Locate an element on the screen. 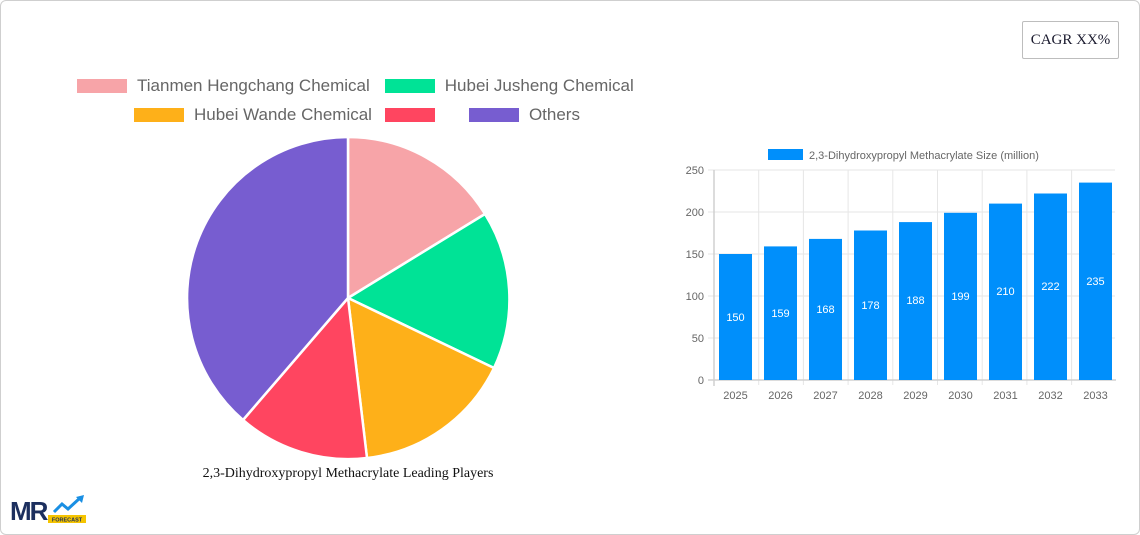 This screenshot has width=1140, height=535. legend-swatch-wande is located at coordinates (159, 115).